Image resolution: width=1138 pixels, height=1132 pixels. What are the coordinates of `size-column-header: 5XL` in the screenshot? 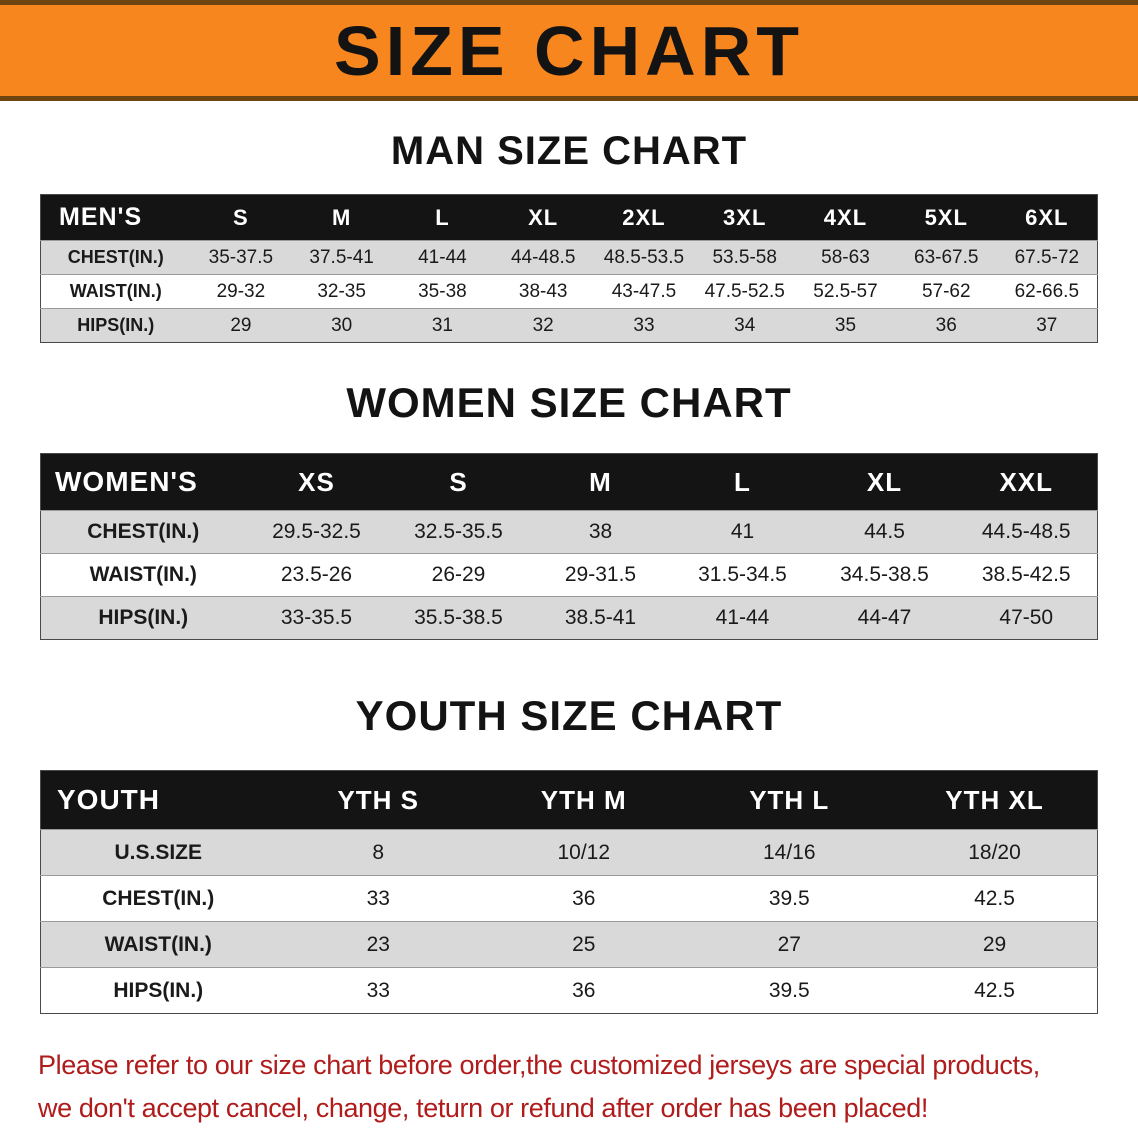 It's located at (946, 217).